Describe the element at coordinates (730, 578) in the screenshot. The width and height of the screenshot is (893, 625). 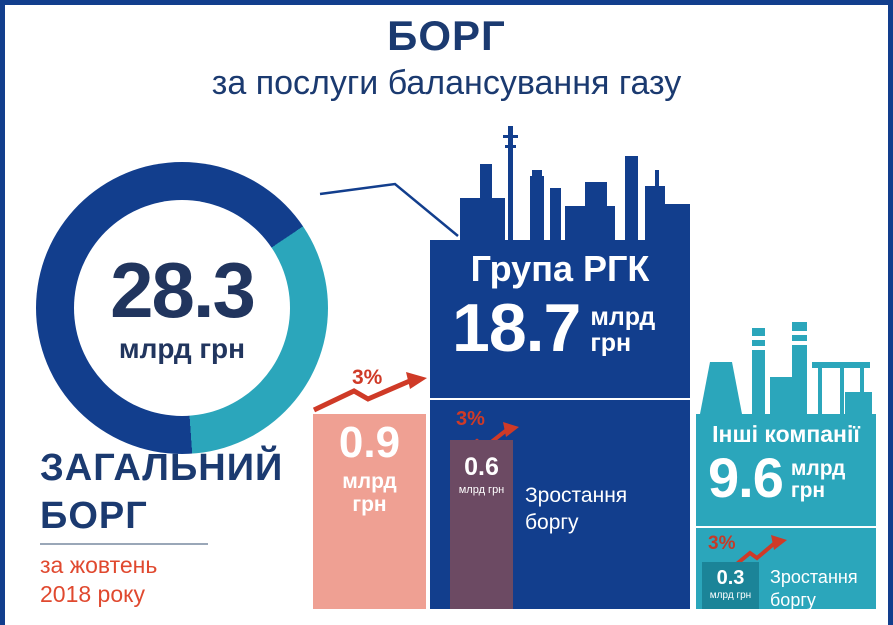
I see `others-growth-value: 0.3` at that location.